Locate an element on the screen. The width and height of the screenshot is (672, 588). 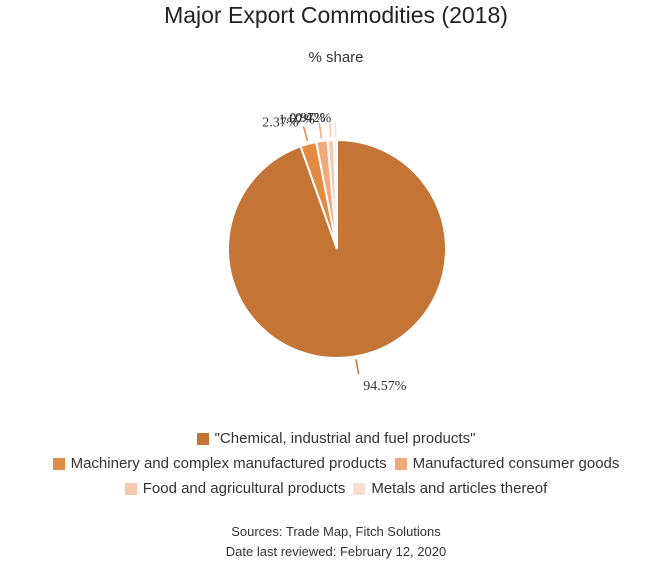
legend-item-chemical: "Chemical, industrial and fuel products" is located at coordinates (336, 438).